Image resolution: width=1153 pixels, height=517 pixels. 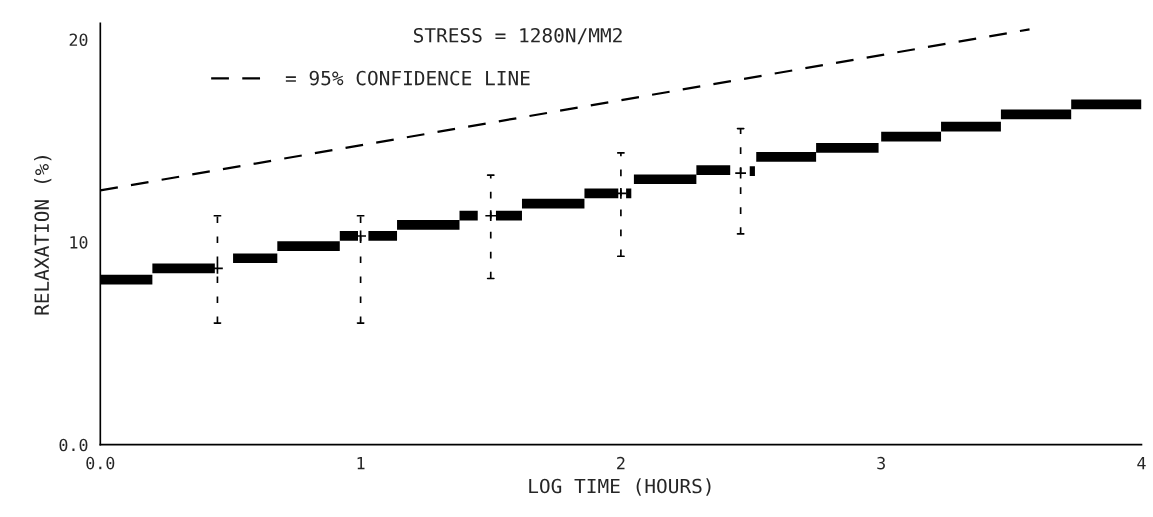 What do you see at coordinates (407, 78) in the screenshot?
I see `legend-label: = 95% CONFIDENCE LINE` at bounding box center [407, 78].